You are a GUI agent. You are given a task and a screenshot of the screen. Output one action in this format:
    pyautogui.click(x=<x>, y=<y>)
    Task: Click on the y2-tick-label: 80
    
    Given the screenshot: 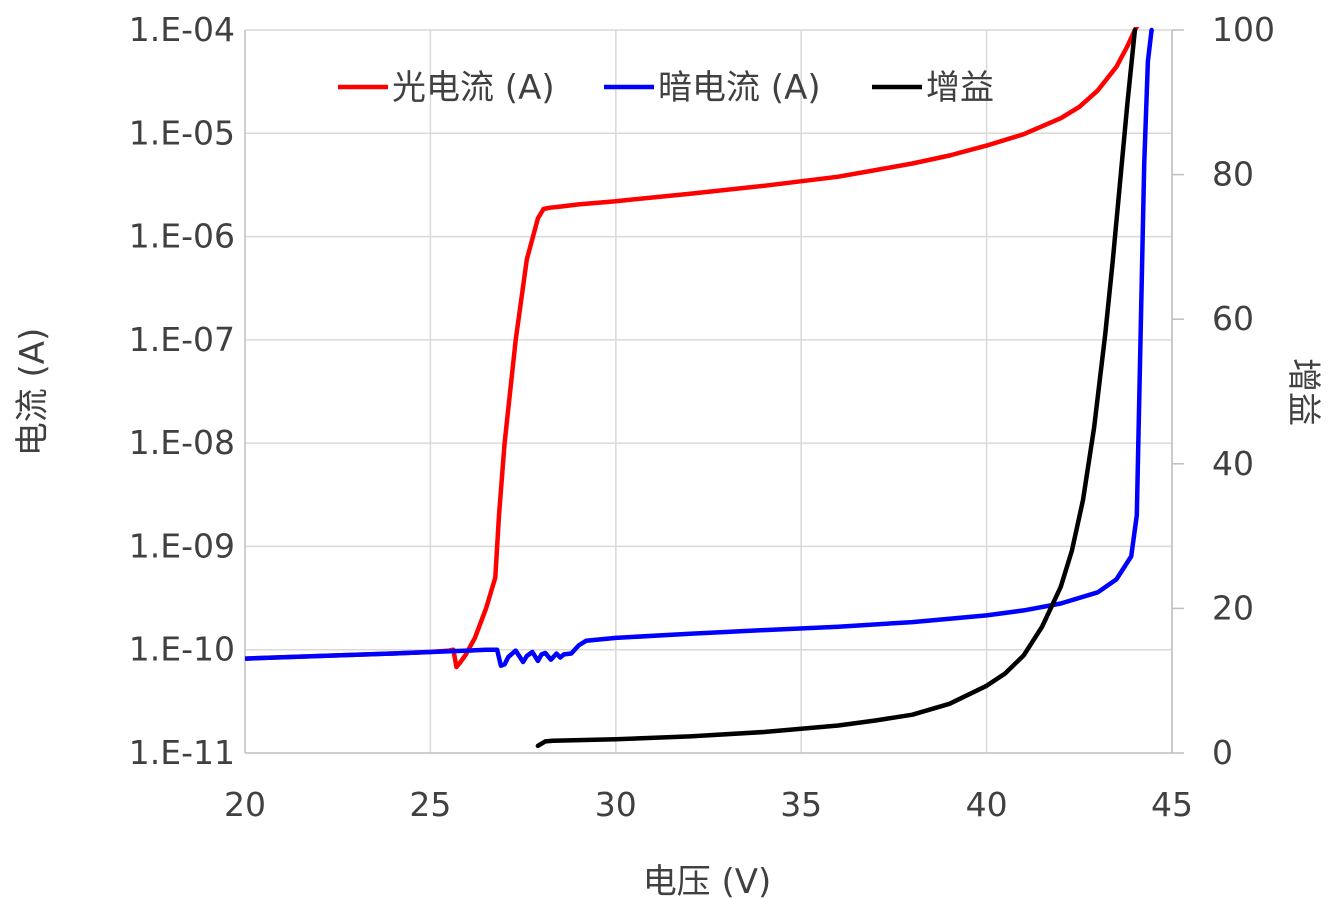 What is the action you would take?
    pyautogui.click(x=1233, y=174)
    